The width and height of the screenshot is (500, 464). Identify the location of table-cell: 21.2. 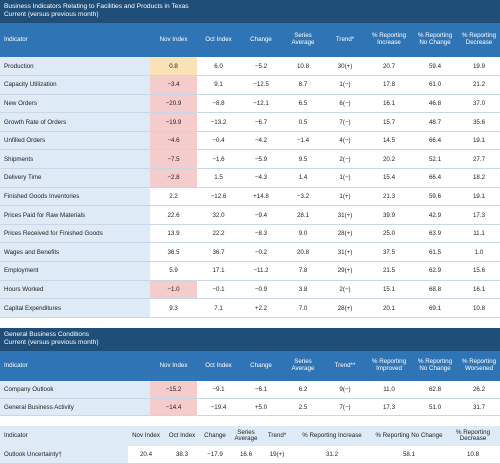
(479, 85).